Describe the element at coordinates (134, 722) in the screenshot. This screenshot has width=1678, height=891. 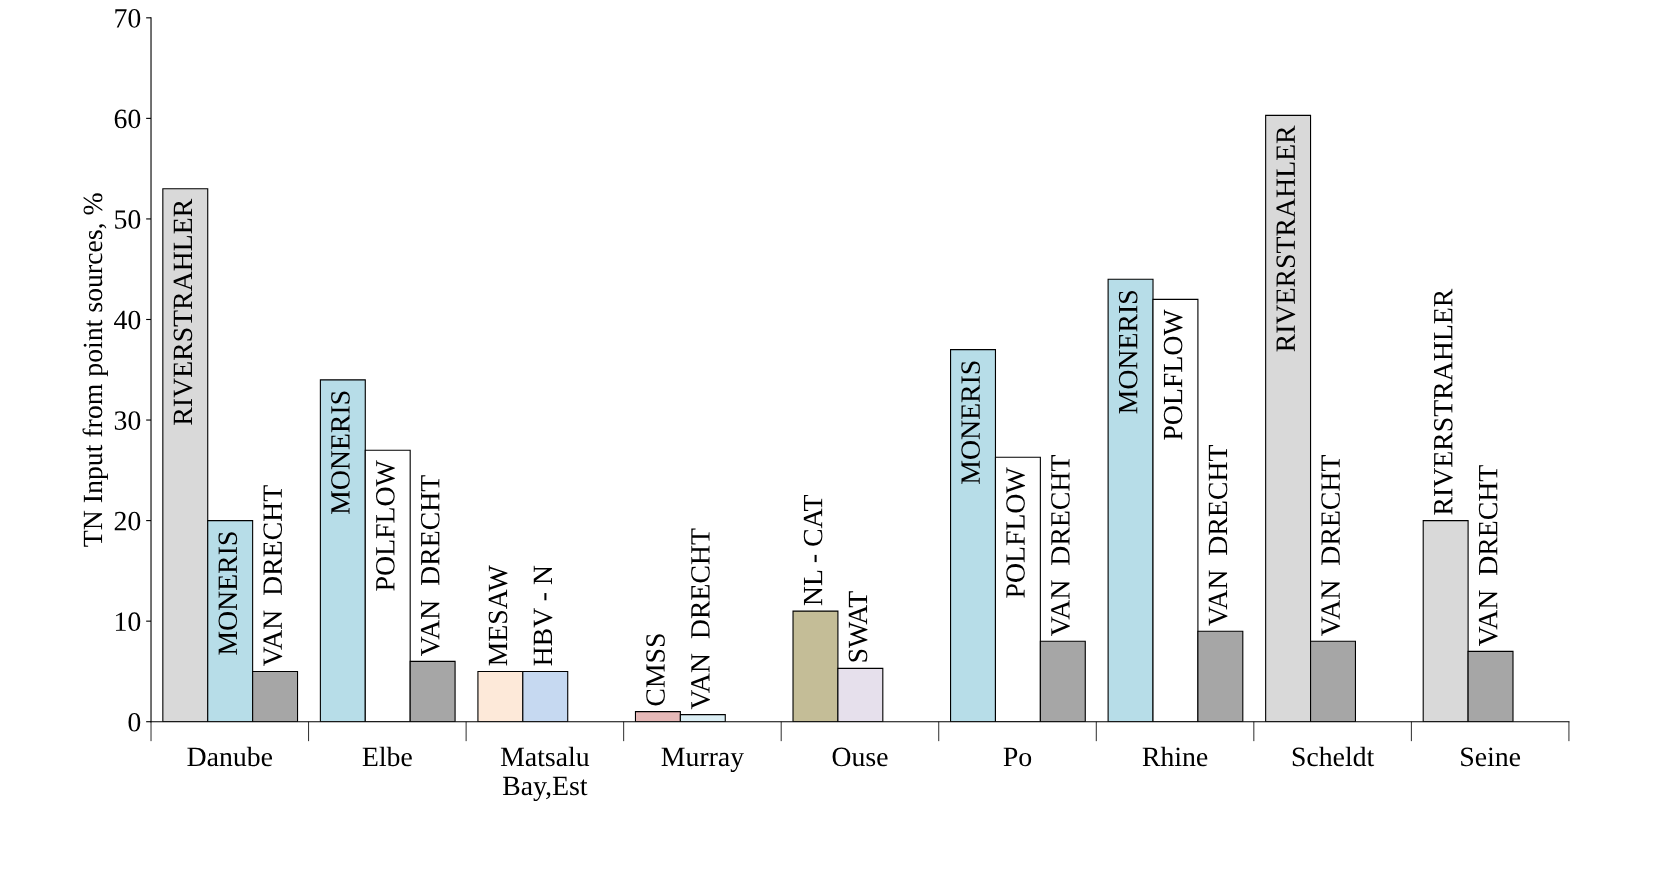
I see `y-tick-label: 0` at that location.